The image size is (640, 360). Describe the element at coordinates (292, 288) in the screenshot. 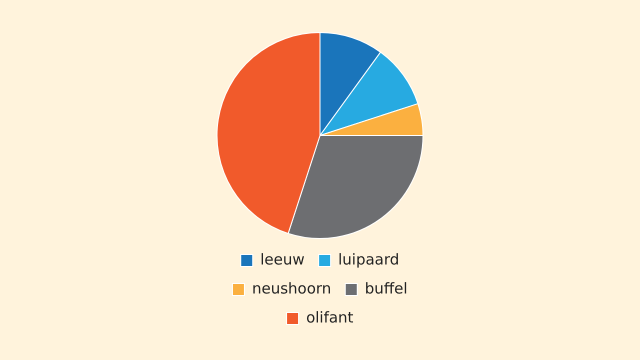

I see `legend-label: neushoorn` at that location.